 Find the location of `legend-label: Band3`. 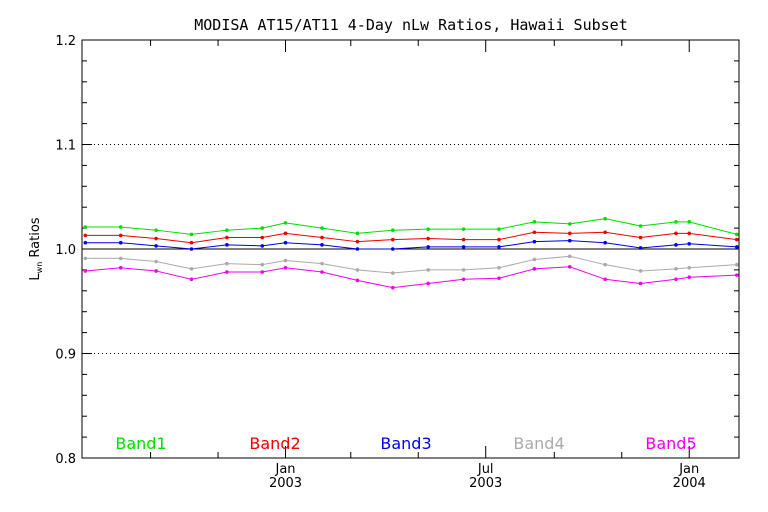

legend-label: Band3 is located at coordinates (405, 443).